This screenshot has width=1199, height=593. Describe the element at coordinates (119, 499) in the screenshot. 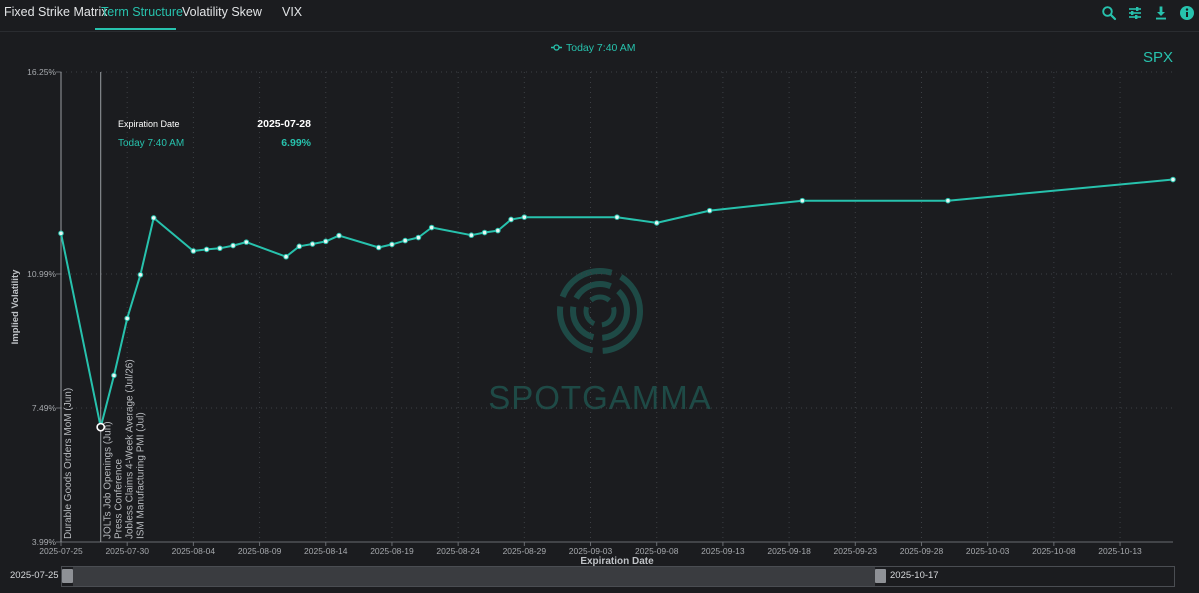

I see `event-label: Press Conference` at that location.